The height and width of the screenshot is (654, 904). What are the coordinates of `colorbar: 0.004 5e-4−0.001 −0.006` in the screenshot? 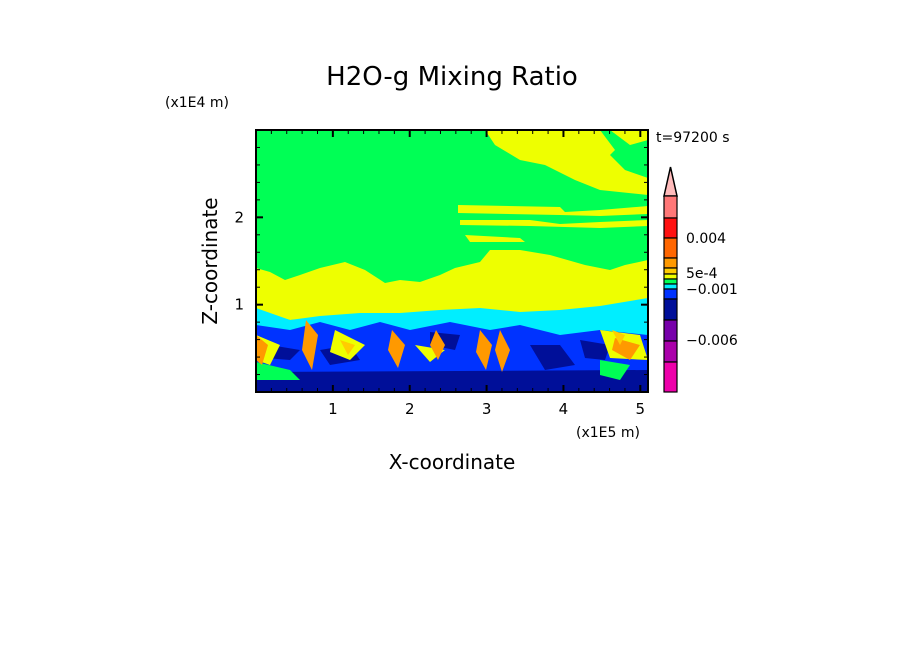 It's located at (700, 279).